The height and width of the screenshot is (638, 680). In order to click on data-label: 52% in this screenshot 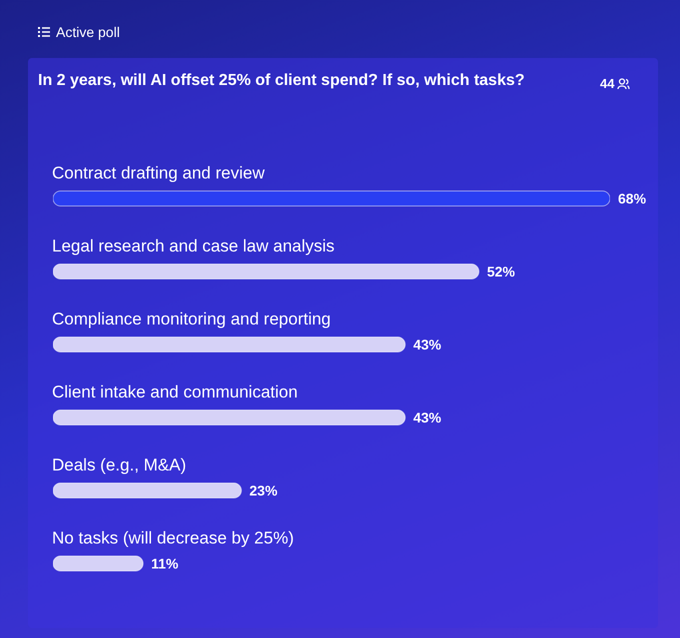, I will do `click(501, 272)`.